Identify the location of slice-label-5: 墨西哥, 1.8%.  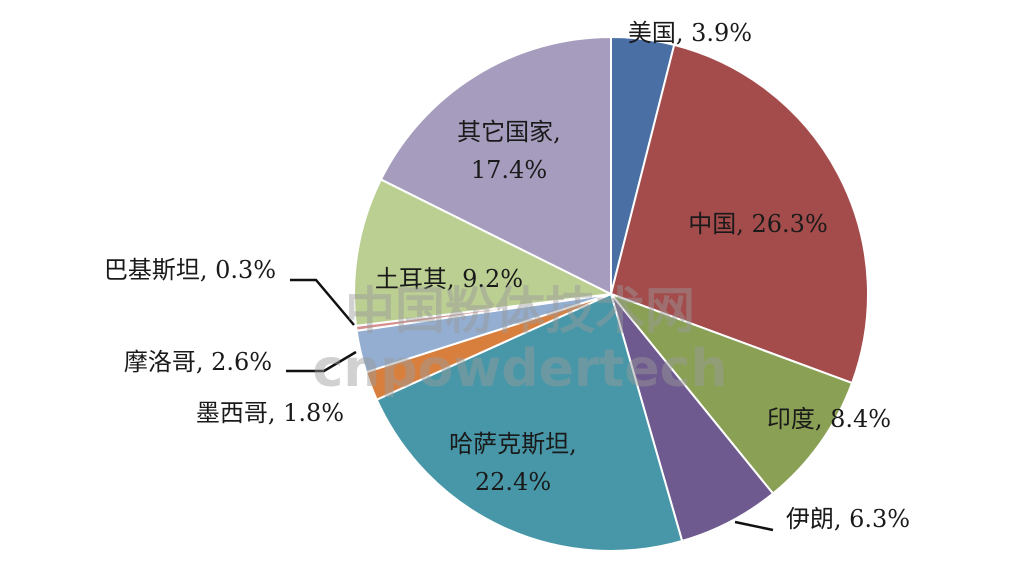
(270, 413).